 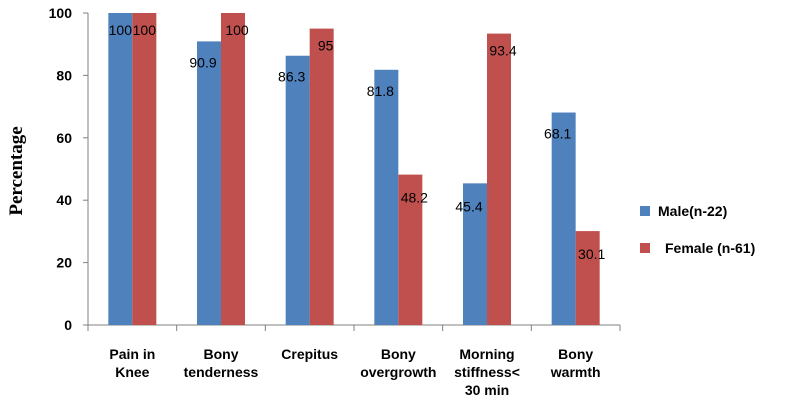 I want to click on data-label: 68.1, so click(x=557, y=134).